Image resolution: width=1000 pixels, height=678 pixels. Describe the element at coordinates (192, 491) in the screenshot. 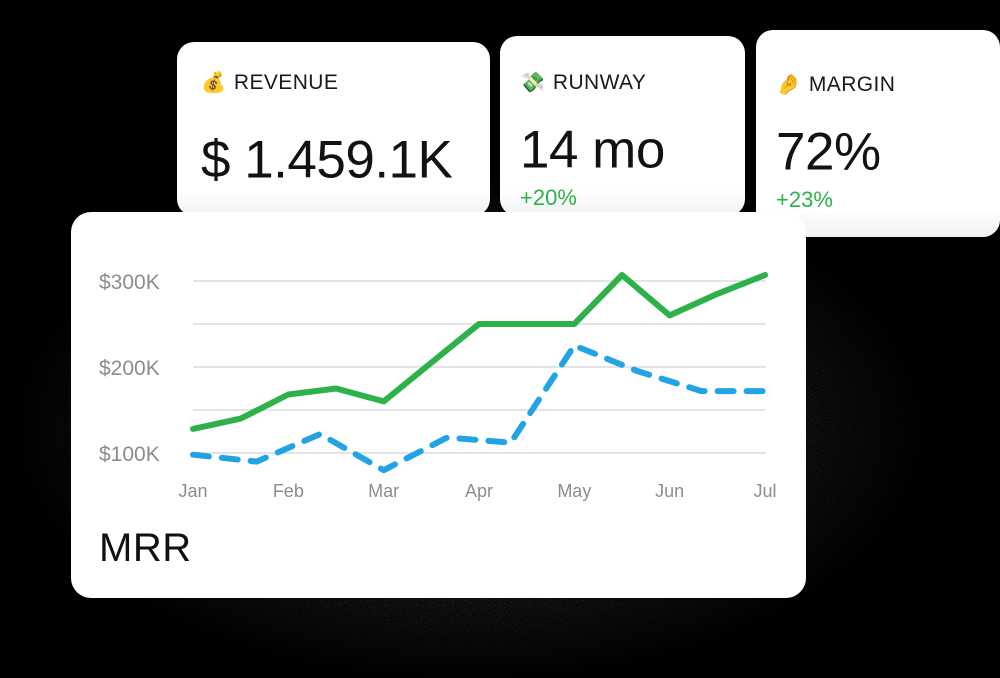

I see `x-tick-label: Jan` at that location.